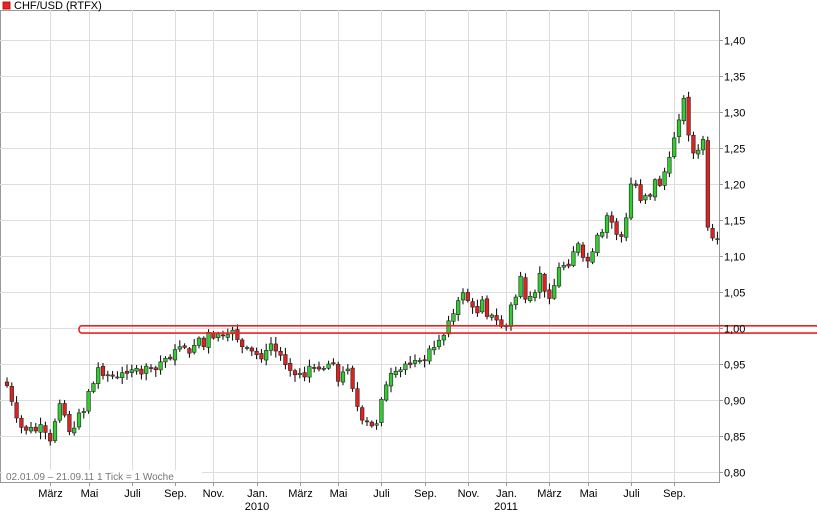 The image size is (817, 526). What do you see at coordinates (214, 494) in the screenshot?
I see `x-tick-label: Nov.` at bounding box center [214, 494].